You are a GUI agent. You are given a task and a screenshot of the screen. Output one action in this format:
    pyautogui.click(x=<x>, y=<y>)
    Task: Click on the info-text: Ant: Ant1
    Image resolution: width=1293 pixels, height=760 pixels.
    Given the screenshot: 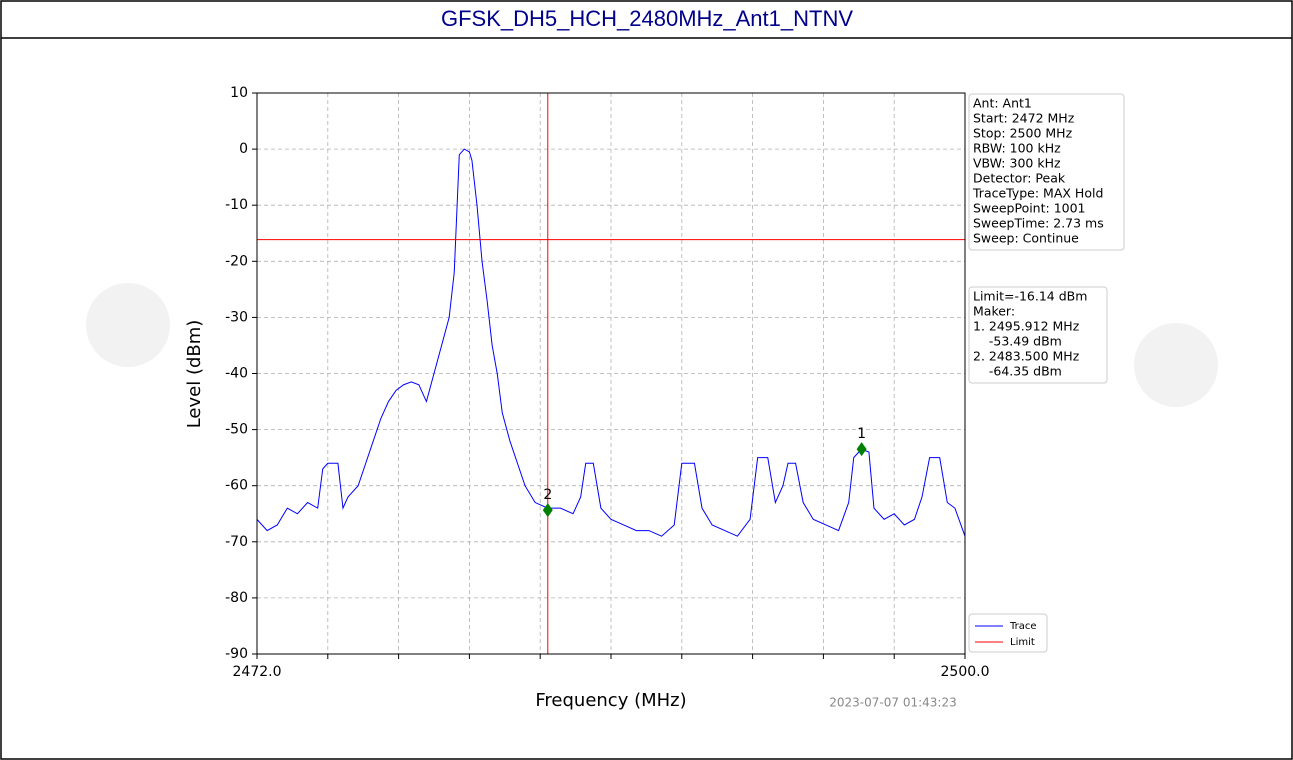 What is the action you would take?
    pyautogui.click(x=1002, y=103)
    